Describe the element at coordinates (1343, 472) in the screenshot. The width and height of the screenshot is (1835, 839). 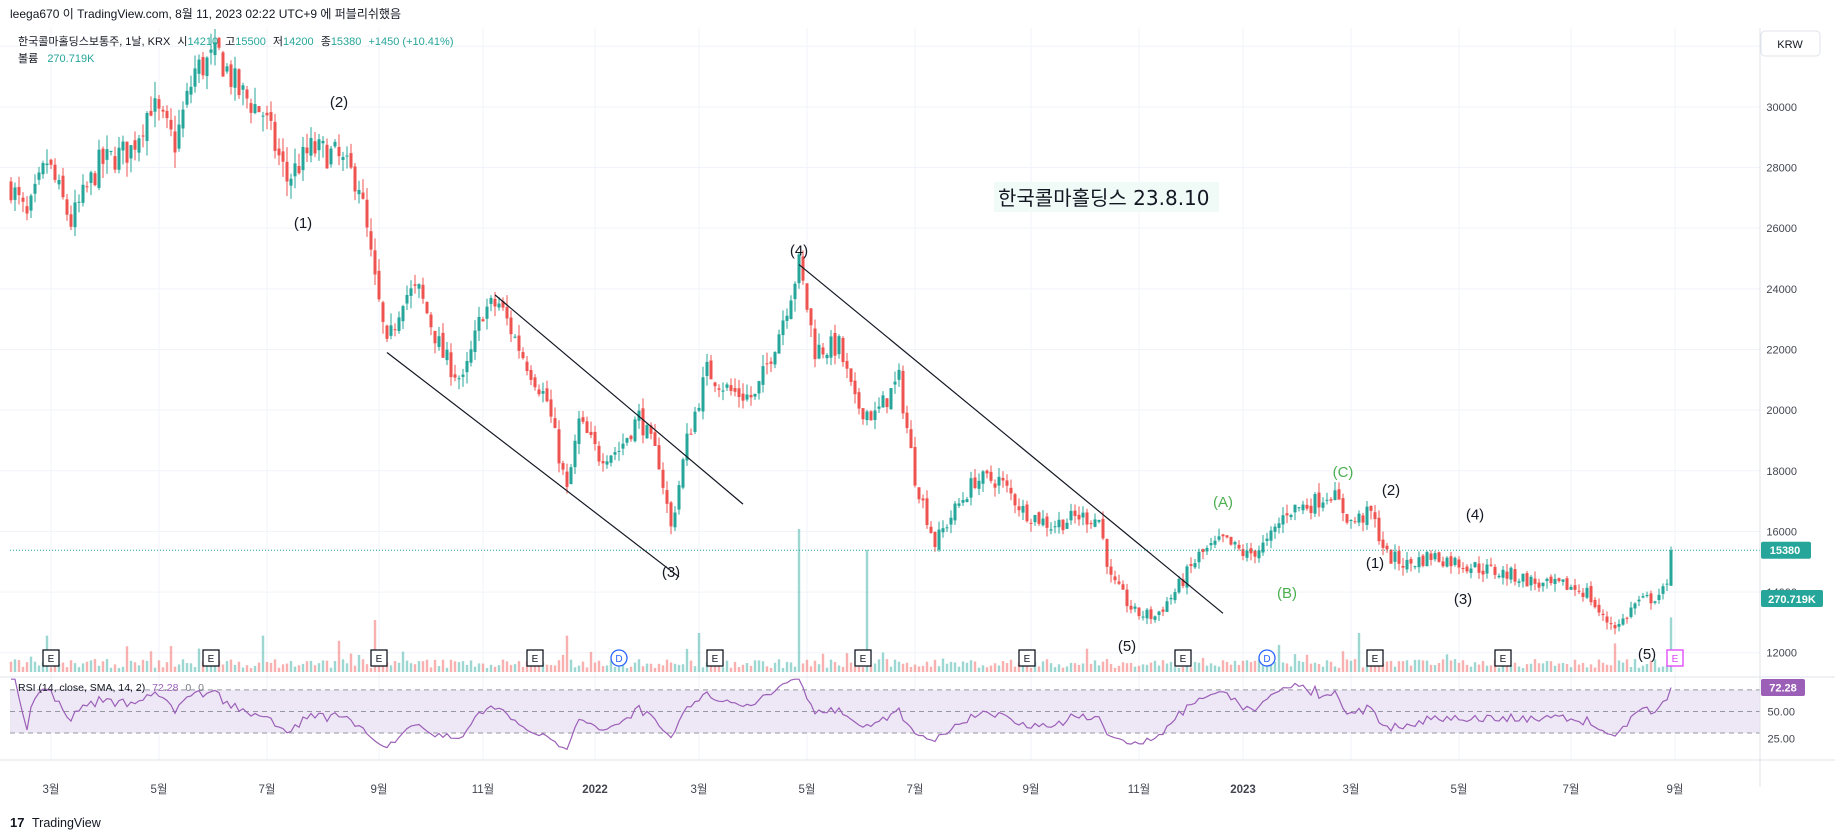
I see `wave-label: (C)` at that location.